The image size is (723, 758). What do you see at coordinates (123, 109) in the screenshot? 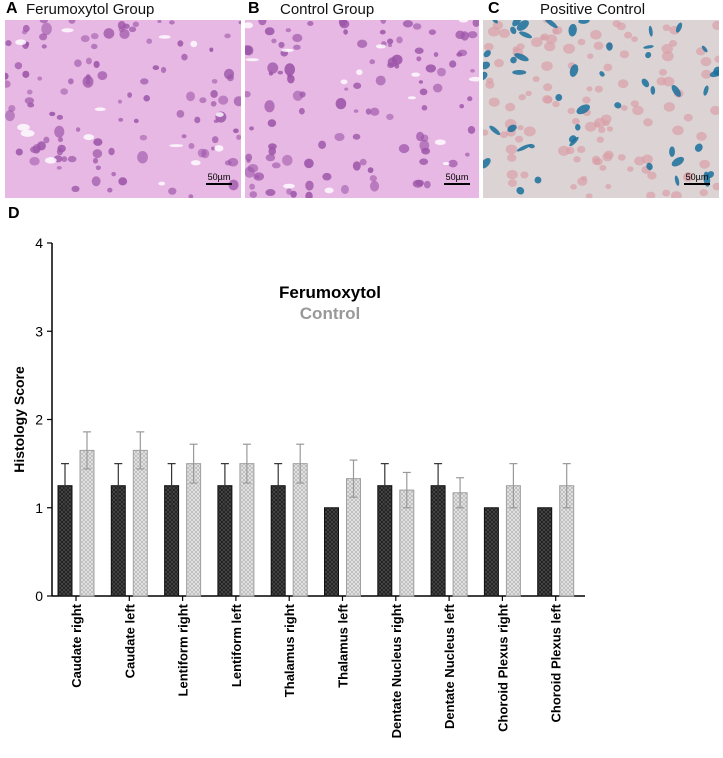
I see `ferumoxytol-micrograph` at bounding box center [123, 109].